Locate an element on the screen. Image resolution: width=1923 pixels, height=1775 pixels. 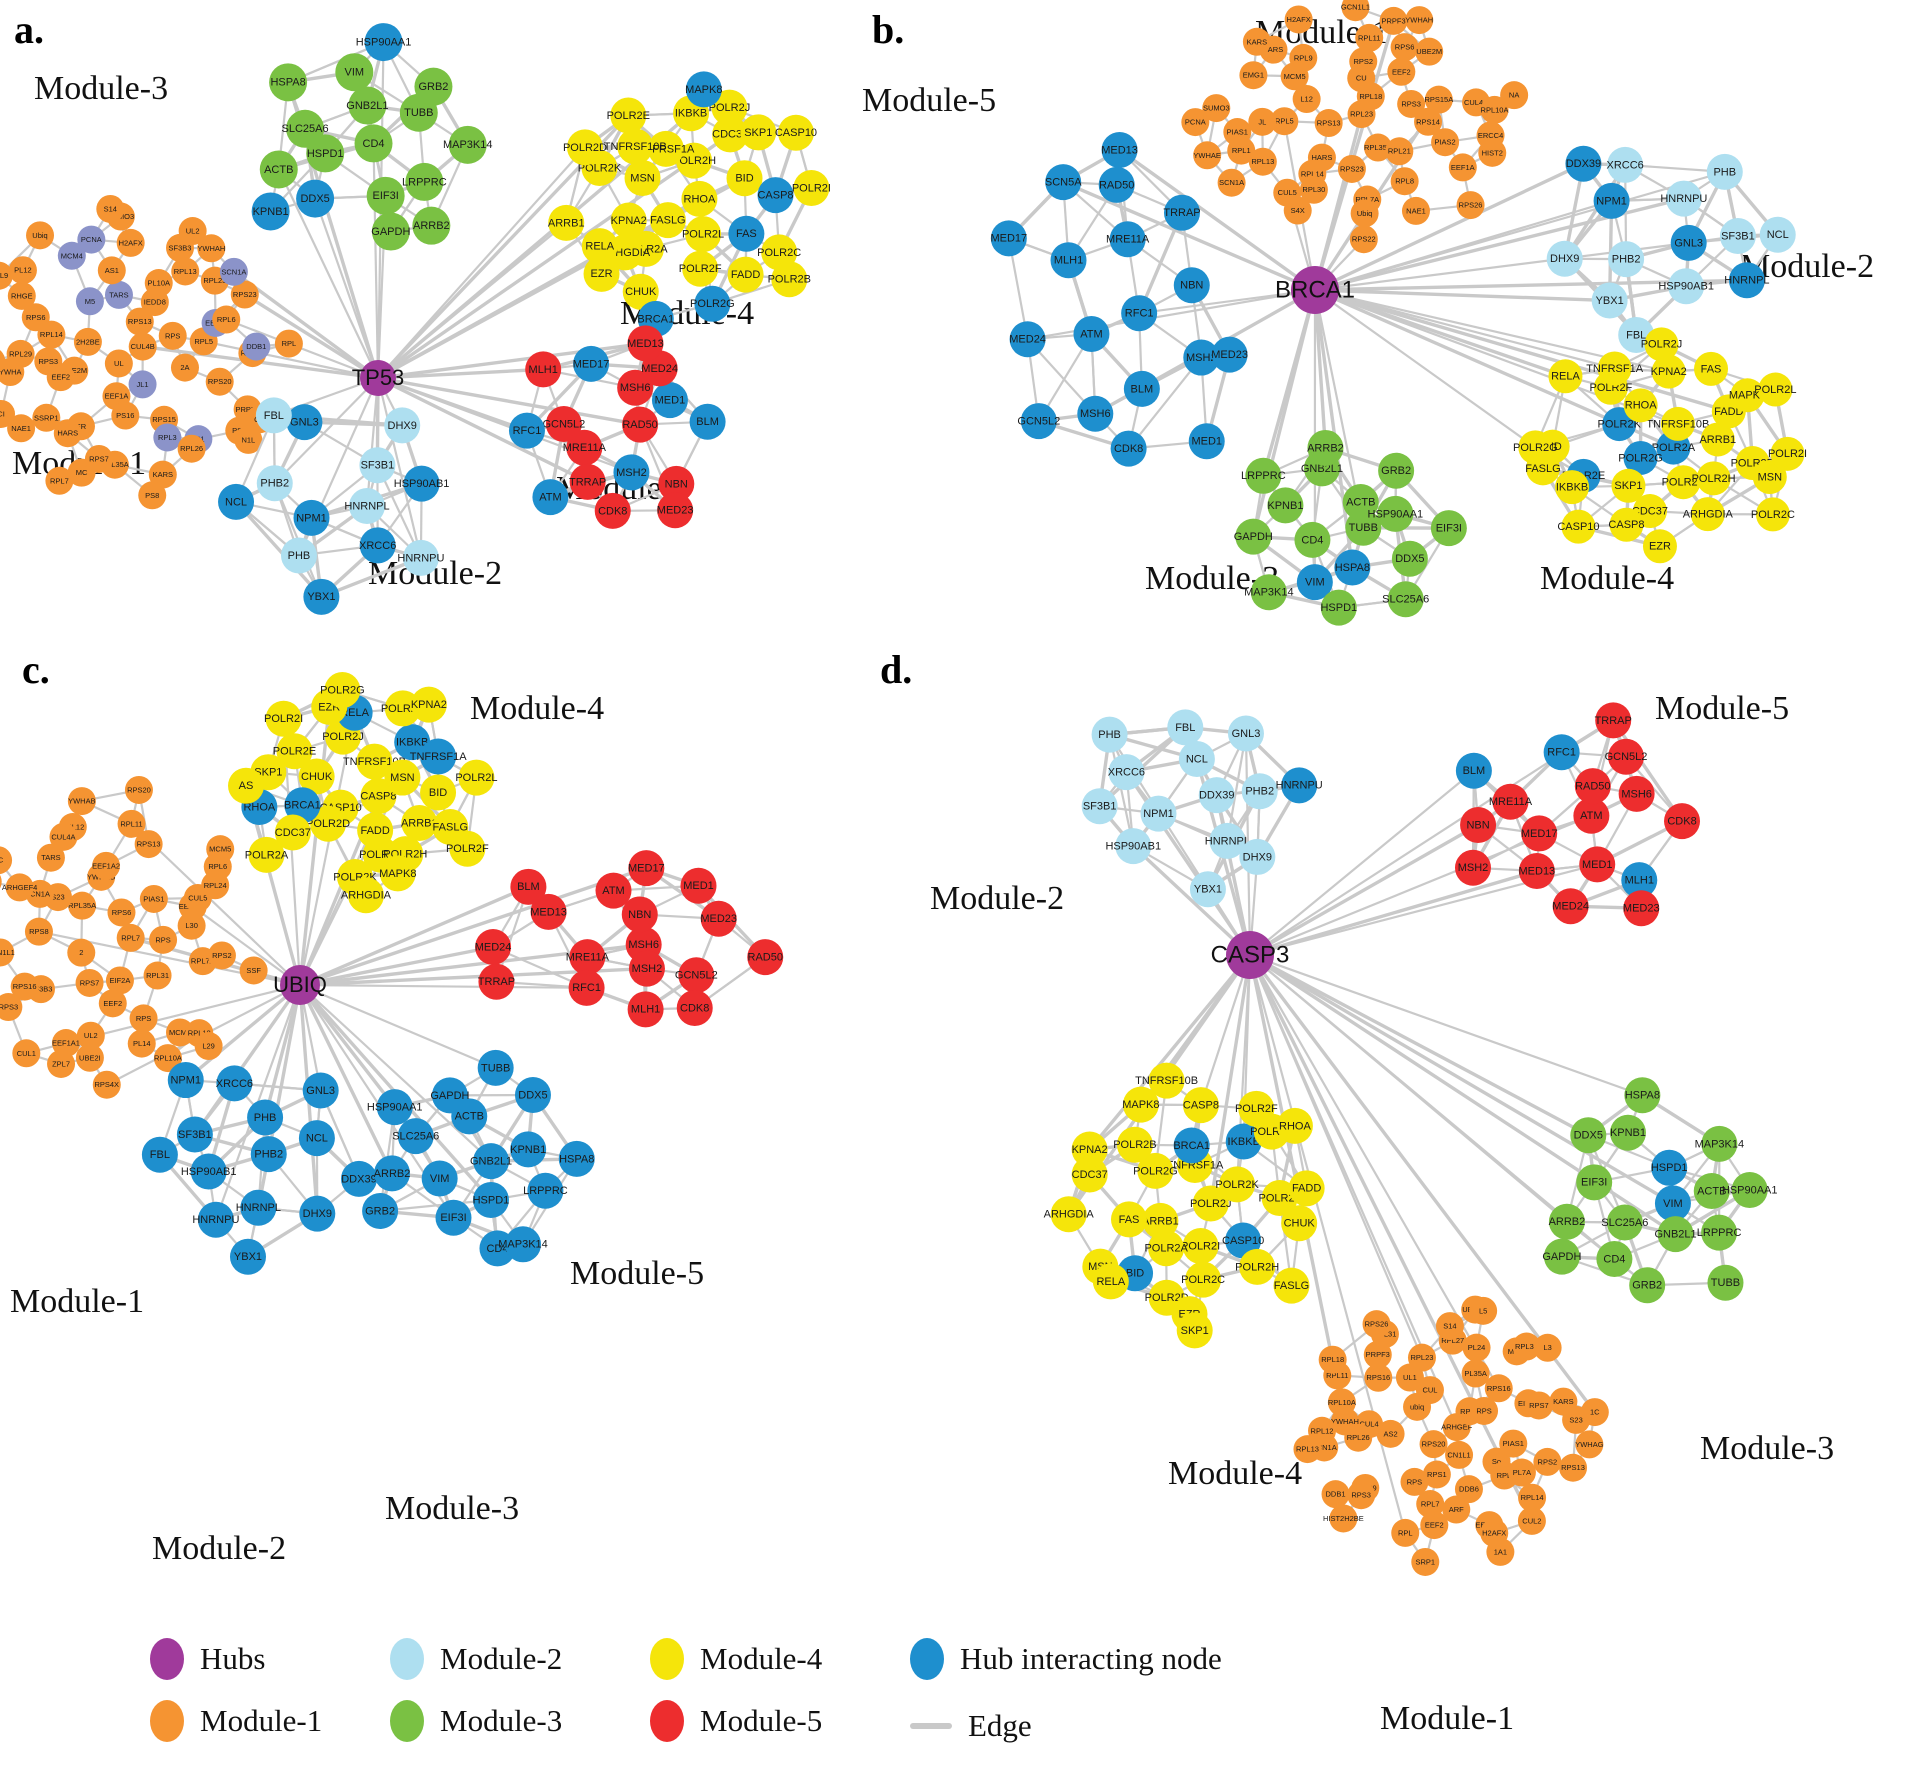
network-node: PRPF3 is located at coordinates (1393, 20).